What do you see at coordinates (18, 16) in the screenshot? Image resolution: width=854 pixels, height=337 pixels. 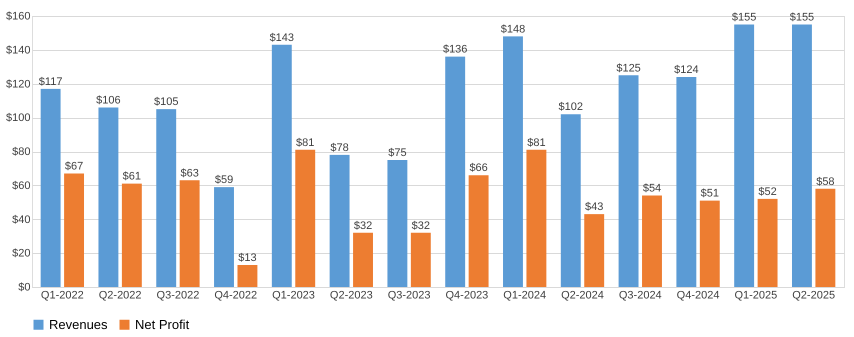 I see `y-tick-label: $160` at bounding box center [18, 16].